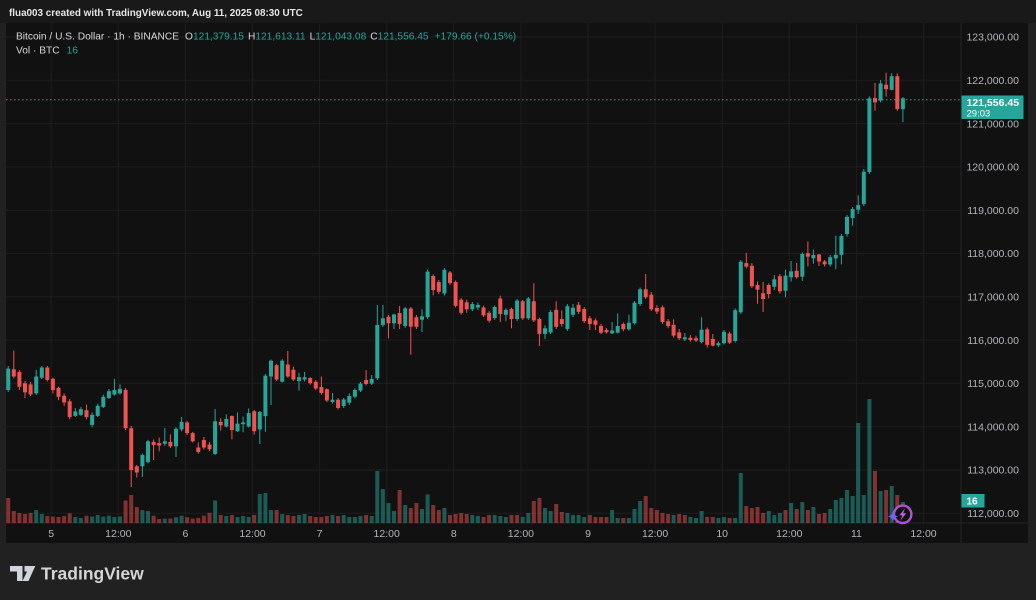 The height and width of the screenshot is (600, 1036). Describe the element at coordinates (92, 574) in the screenshot. I see `svg-text: TradingView` at that location.